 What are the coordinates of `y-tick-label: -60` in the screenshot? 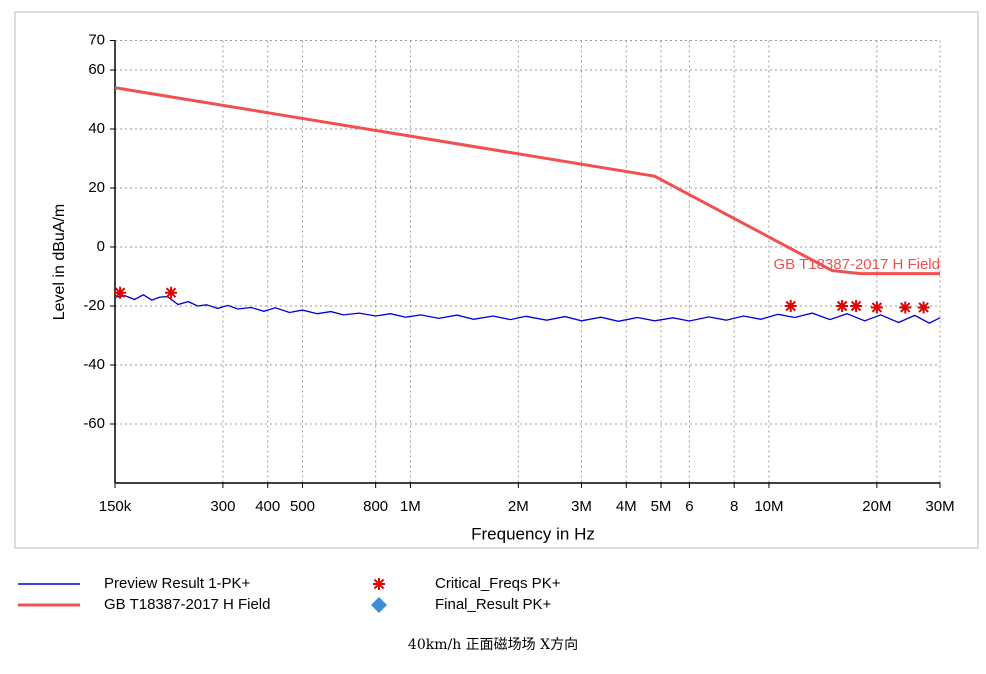 It's located at (94, 423).